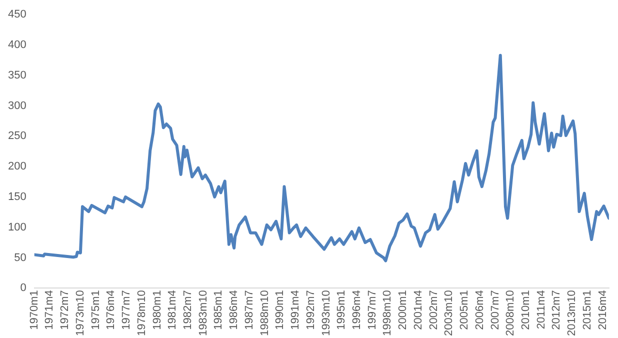  What do you see at coordinates (326, 313) in the screenshot?
I see `x-tick-label: 1993m10` at bounding box center [326, 313].